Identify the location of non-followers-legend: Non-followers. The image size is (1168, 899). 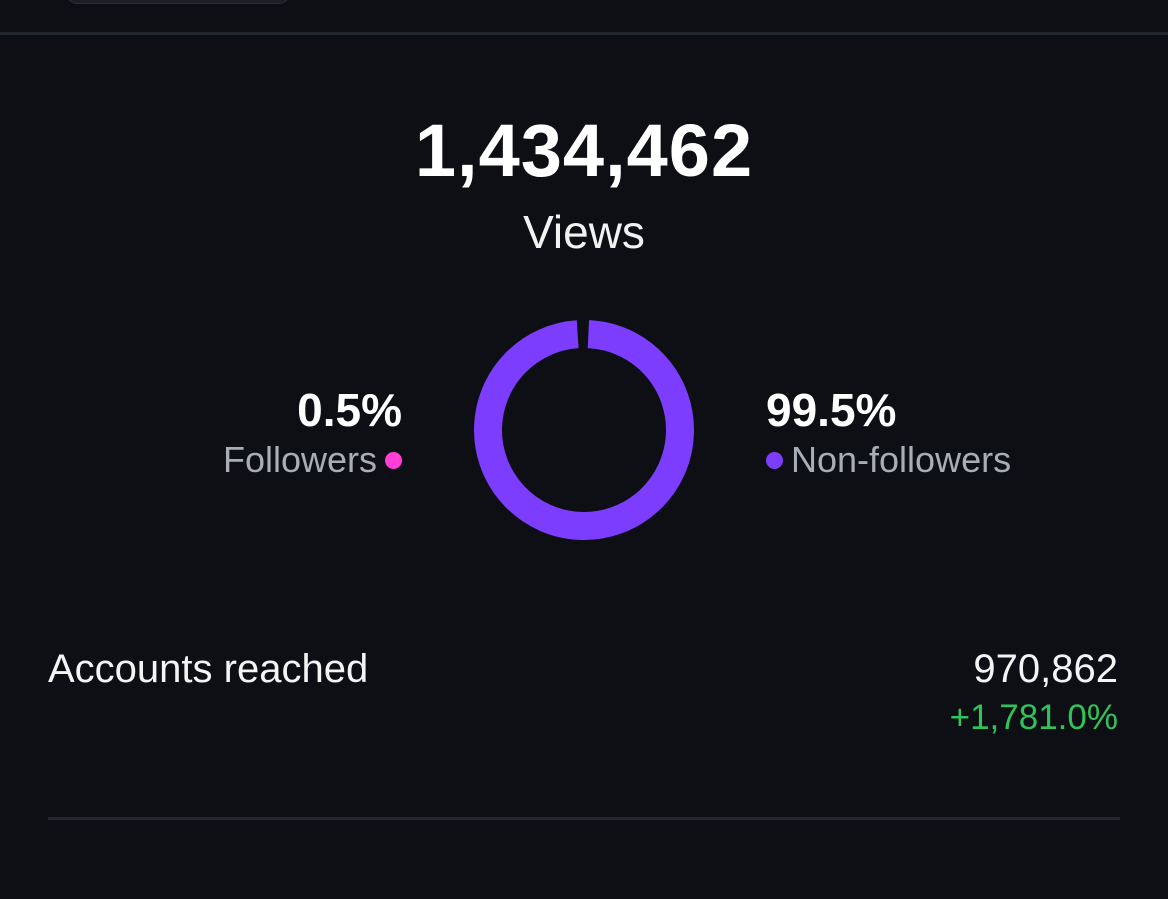
(888, 460).